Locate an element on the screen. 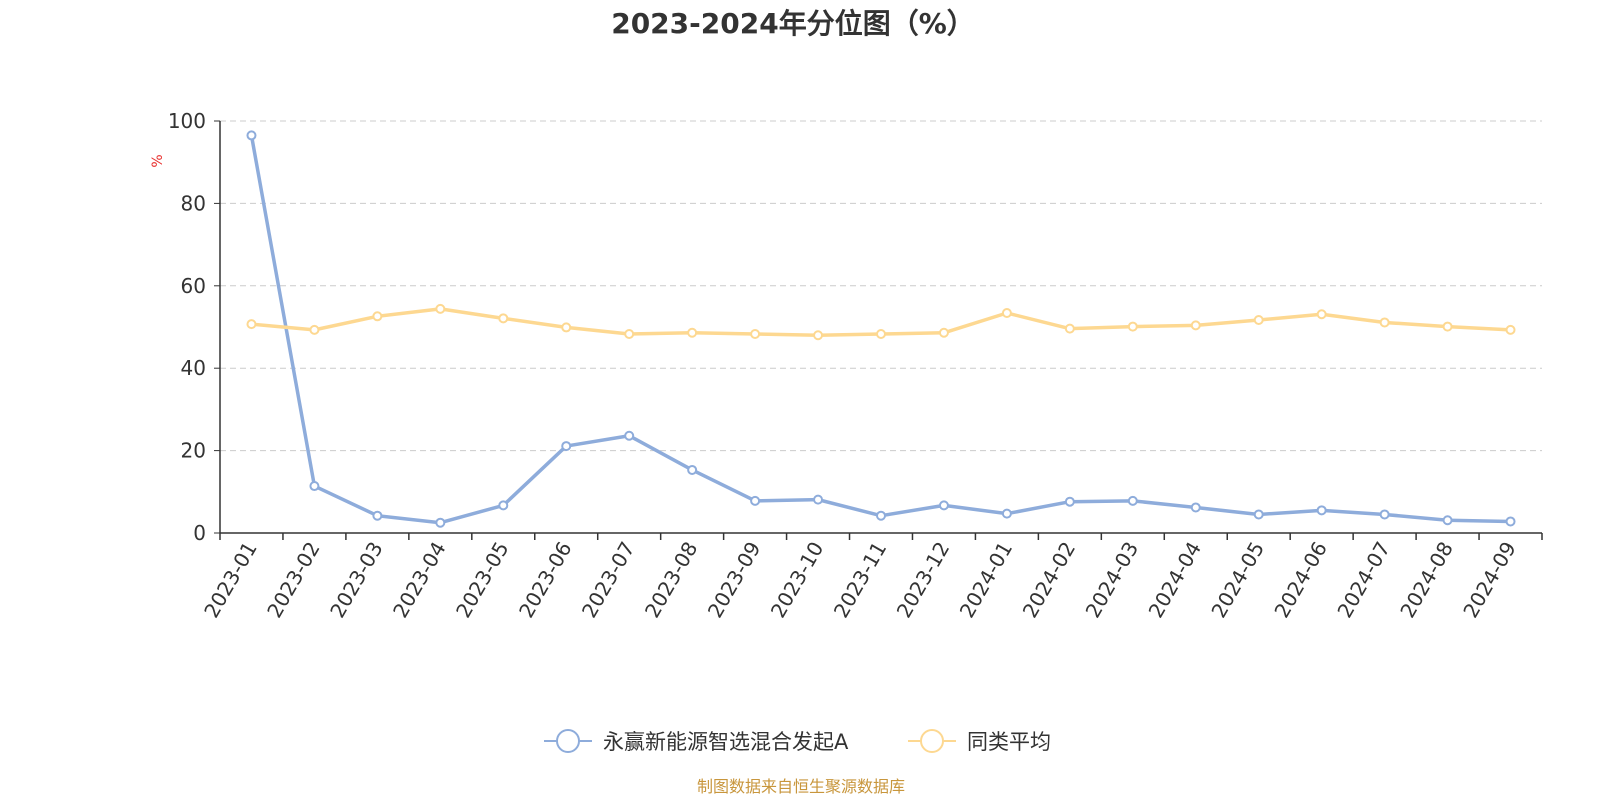  y-tick-label: 20 is located at coordinates (193, 451).